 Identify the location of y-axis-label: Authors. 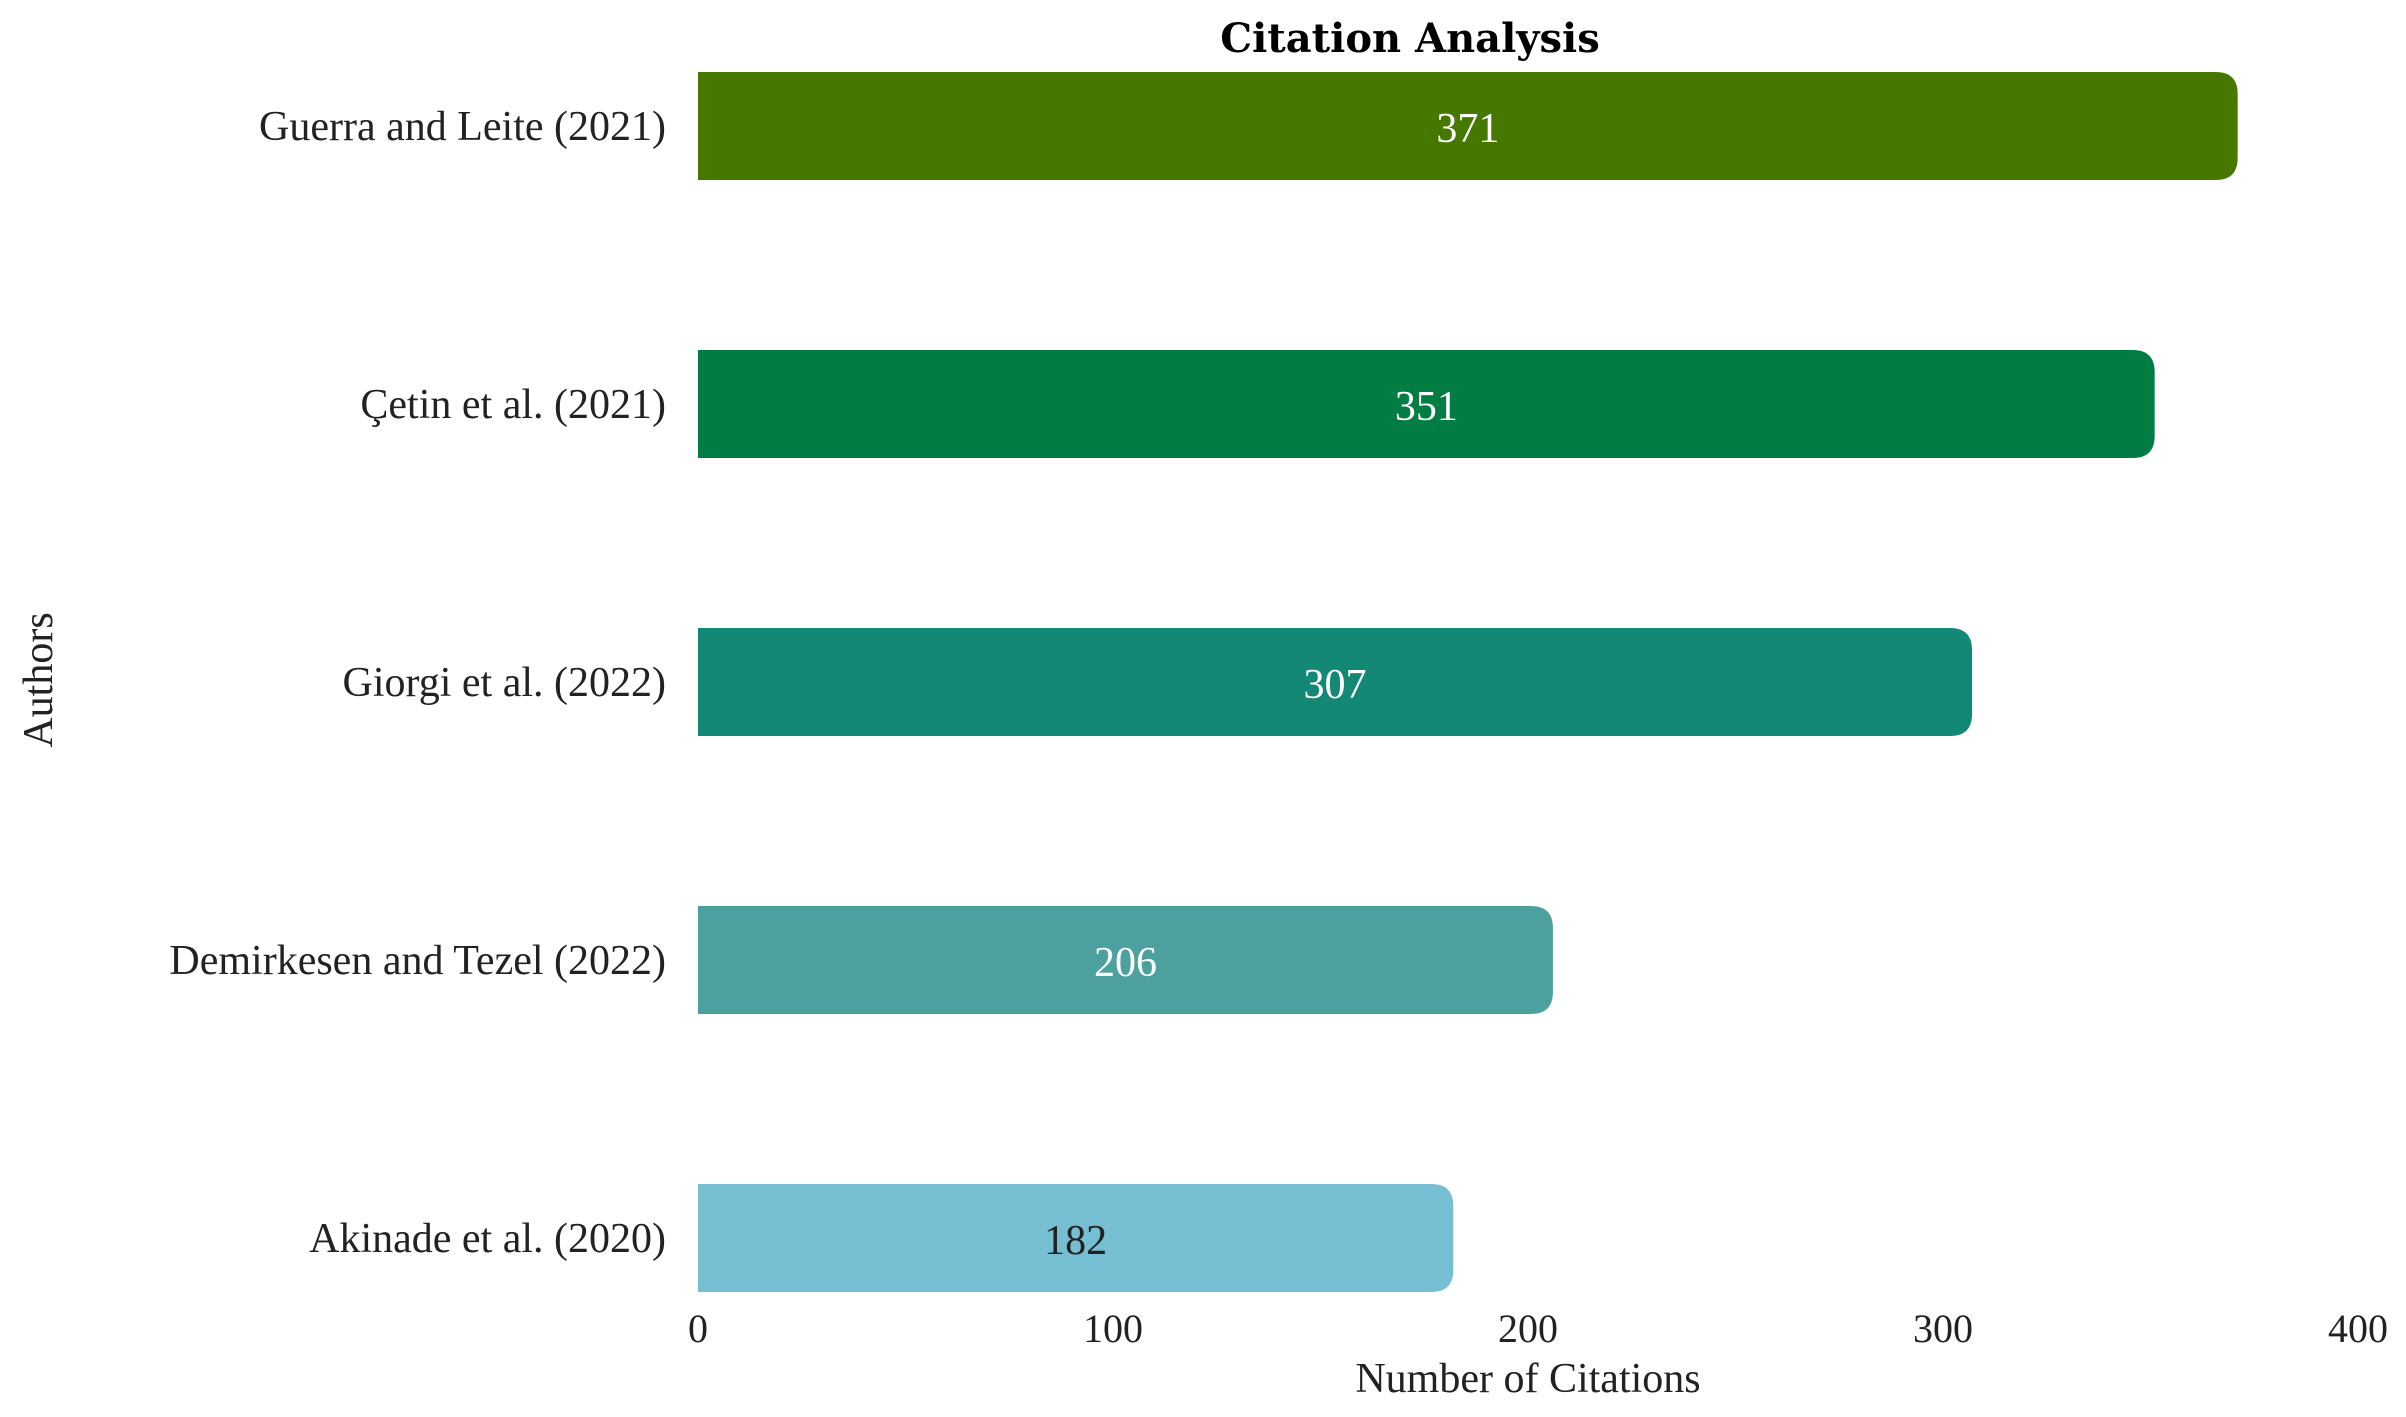
(39, 679).